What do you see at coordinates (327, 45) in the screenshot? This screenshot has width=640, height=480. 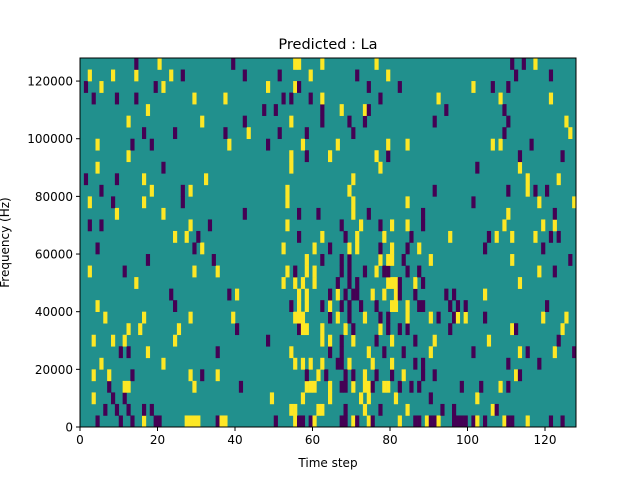 I see `chart-title: Predicted : La` at bounding box center [327, 45].